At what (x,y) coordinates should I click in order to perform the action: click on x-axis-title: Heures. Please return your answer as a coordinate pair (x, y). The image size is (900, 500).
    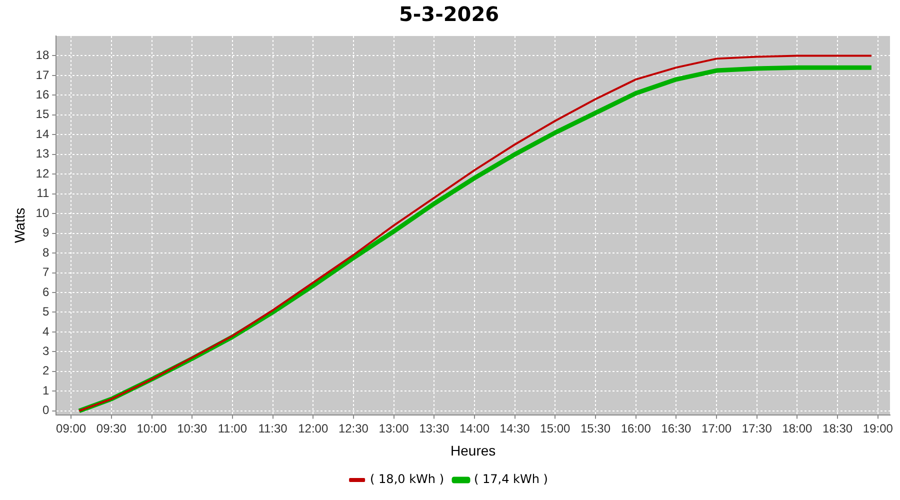
    Looking at the image, I should click on (473, 450).